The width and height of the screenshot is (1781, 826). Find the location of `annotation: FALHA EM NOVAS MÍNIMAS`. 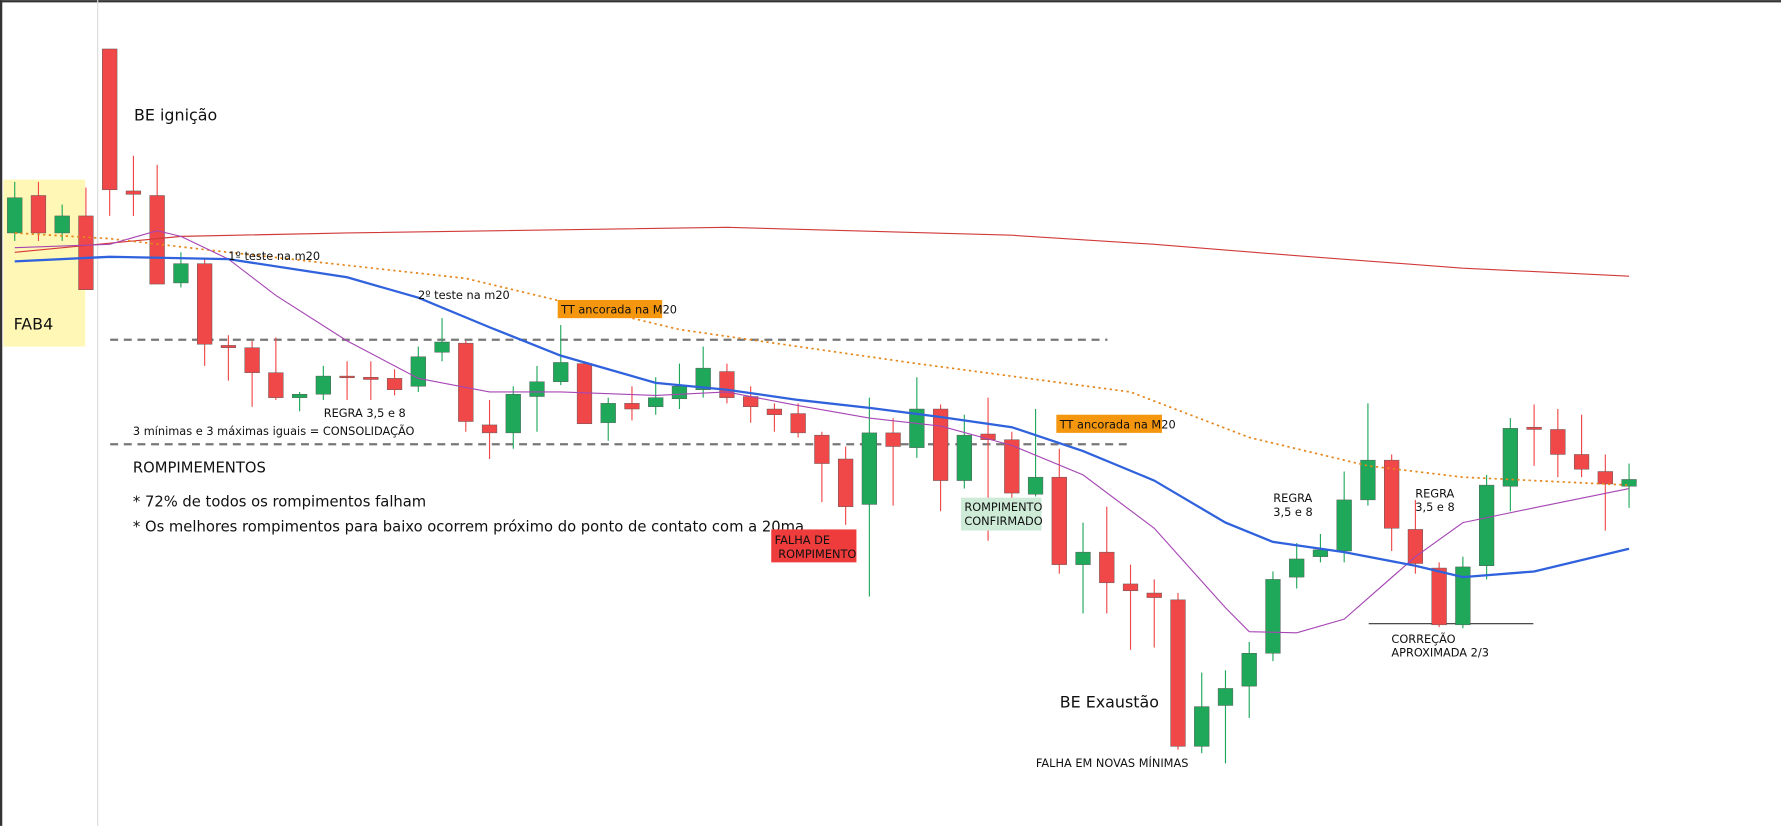

annotation: FALHA EM NOVAS MÍNIMAS is located at coordinates (1112, 763).